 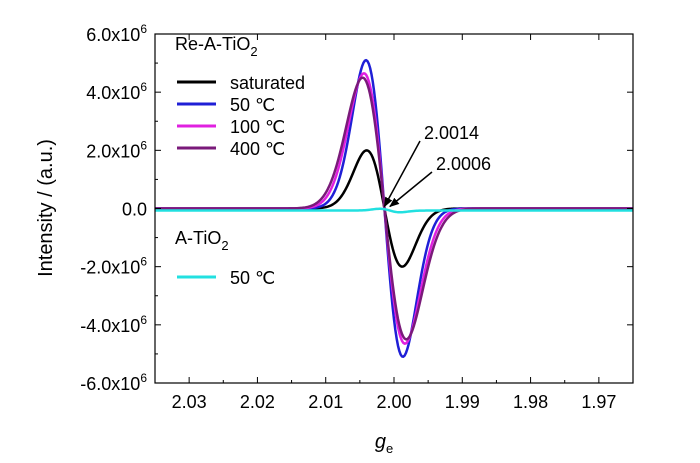 I want to click on x-tick-label: 2.03, so click(x=189, y=402).